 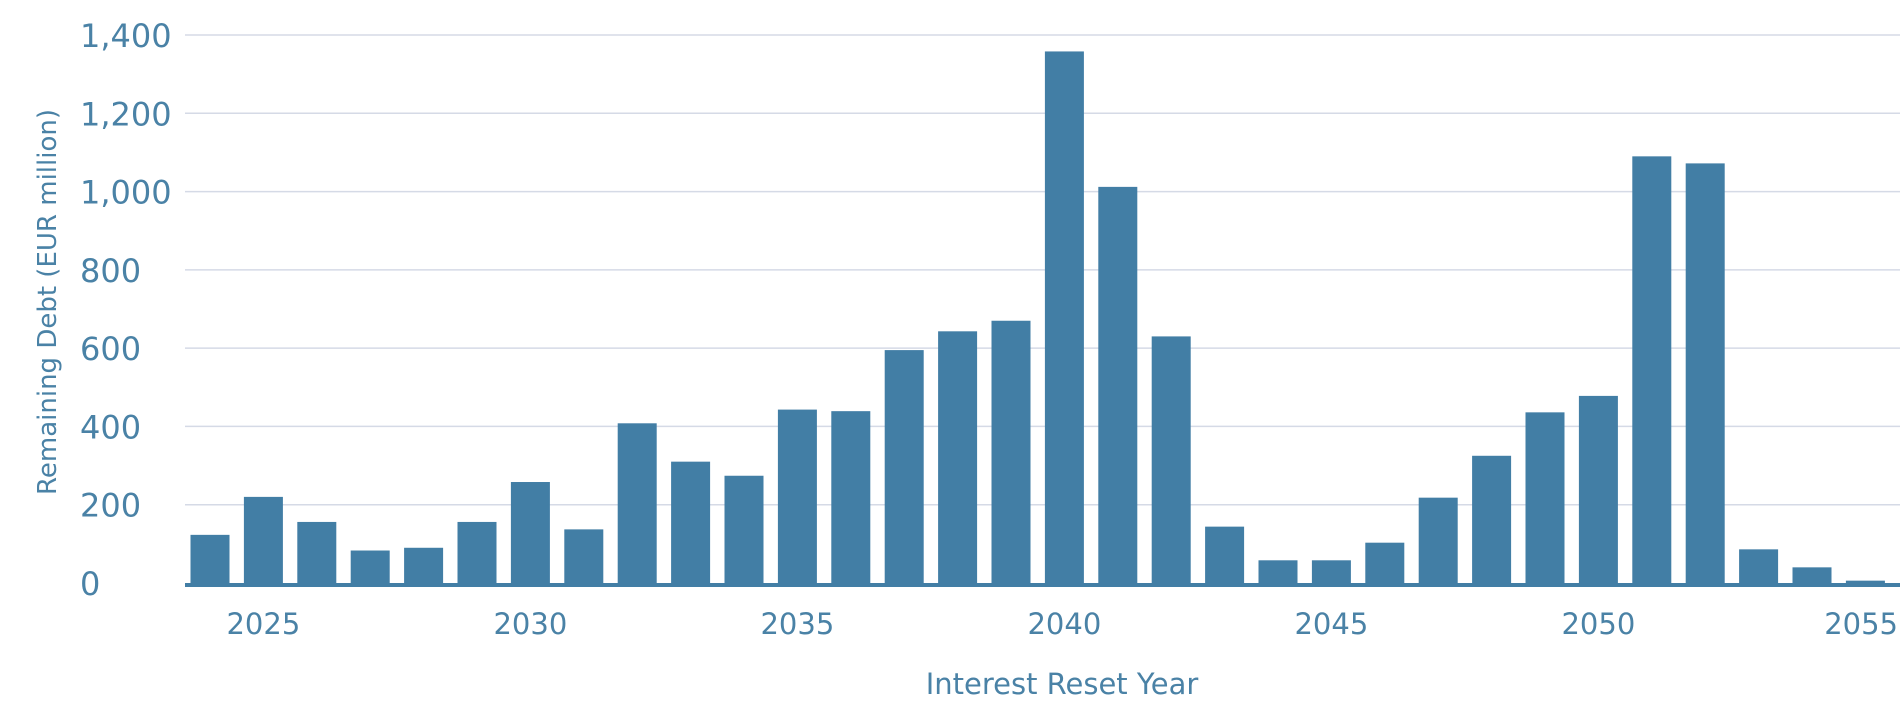 What do you see at coordinates (126, 310) in the screenshot?
I see `y-axis-ticks: 0 200 400 600 800 1,000 1,200 1,400` at bounding box center [126, 310].